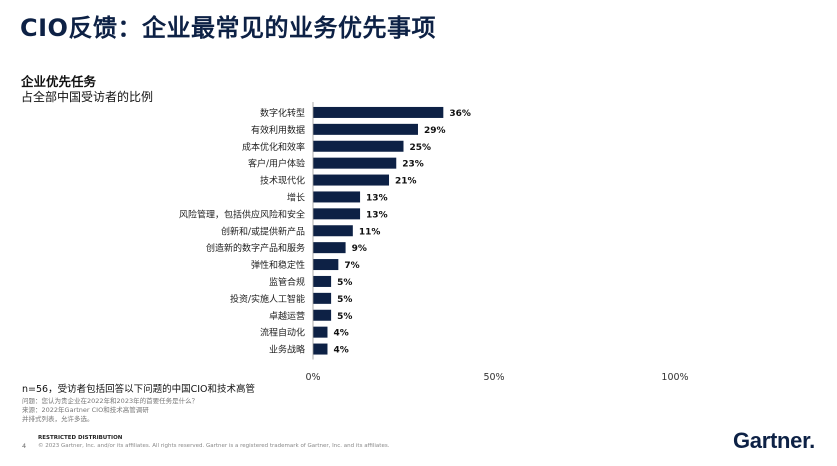 The height and width of the screenshot is (466, 837). I want to click on category-label: 风险管理，包括供应风险和安全, so click(242, 214).